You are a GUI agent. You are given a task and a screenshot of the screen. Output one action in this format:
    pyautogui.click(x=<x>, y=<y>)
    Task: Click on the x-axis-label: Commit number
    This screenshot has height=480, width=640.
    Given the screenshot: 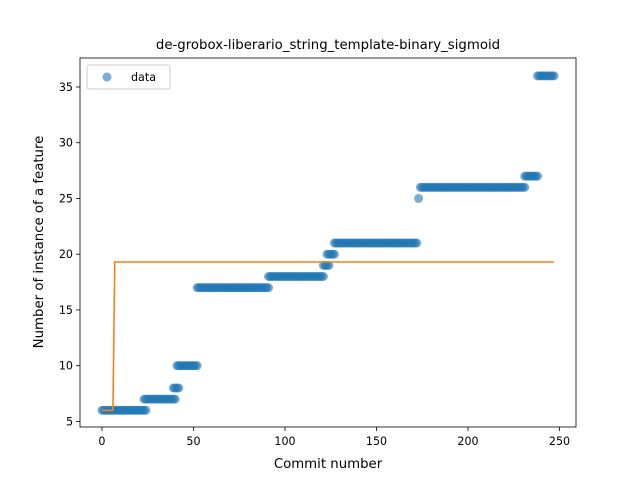 What is the action you would take?
    pyautogui.click(x=328, y=464)
    